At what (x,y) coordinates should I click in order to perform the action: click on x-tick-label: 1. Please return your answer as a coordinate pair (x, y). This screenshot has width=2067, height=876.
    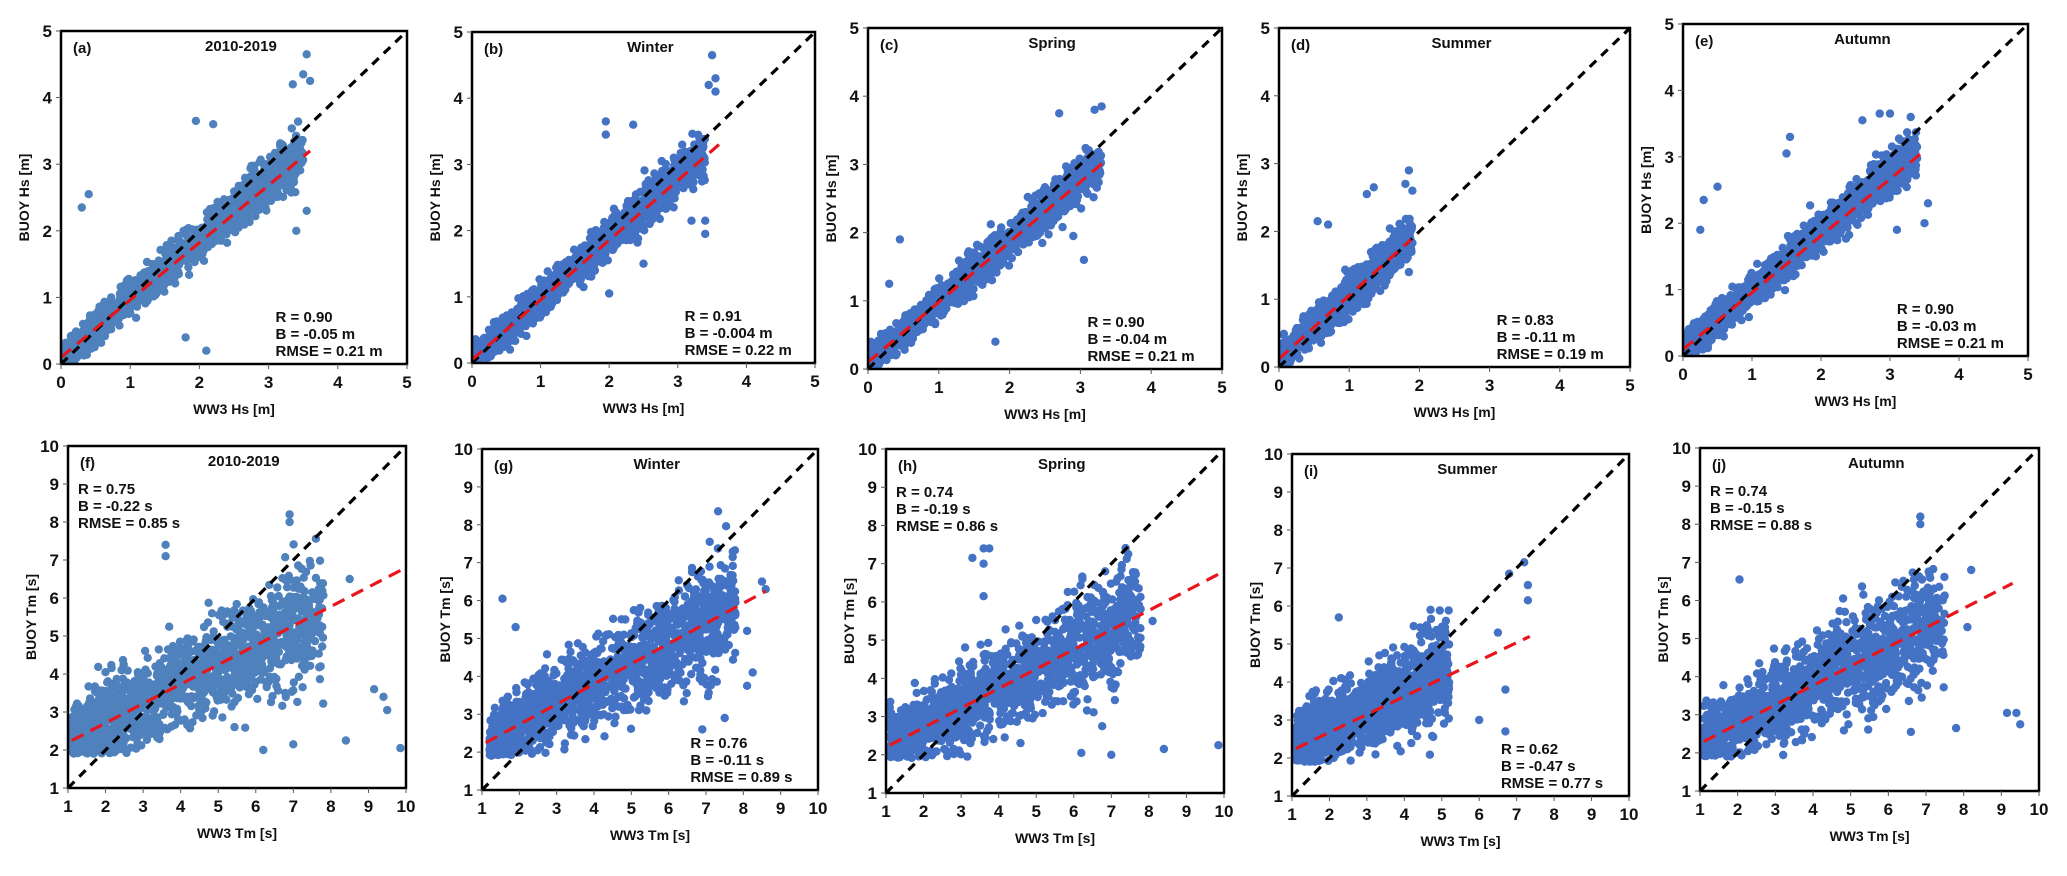
    Looking at the image, I should click on (540, 381).